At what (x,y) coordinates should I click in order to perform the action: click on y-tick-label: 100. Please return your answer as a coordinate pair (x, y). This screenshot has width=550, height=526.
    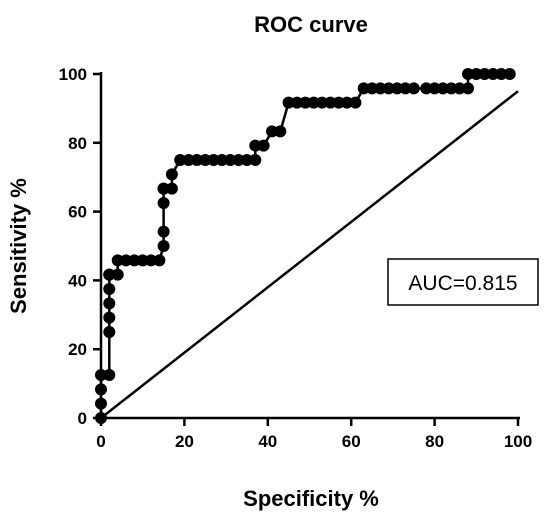
    Looking at the image, I should click on (73, 74).